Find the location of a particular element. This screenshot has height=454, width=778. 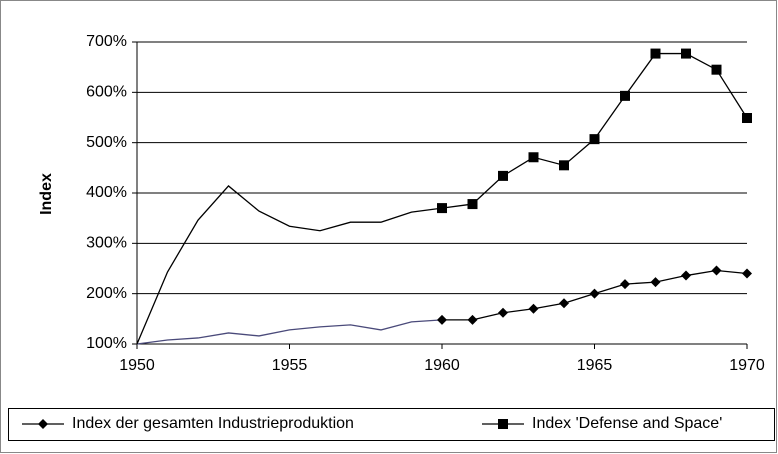

y-tick-label: 400% is located at coordinates (106, 192).